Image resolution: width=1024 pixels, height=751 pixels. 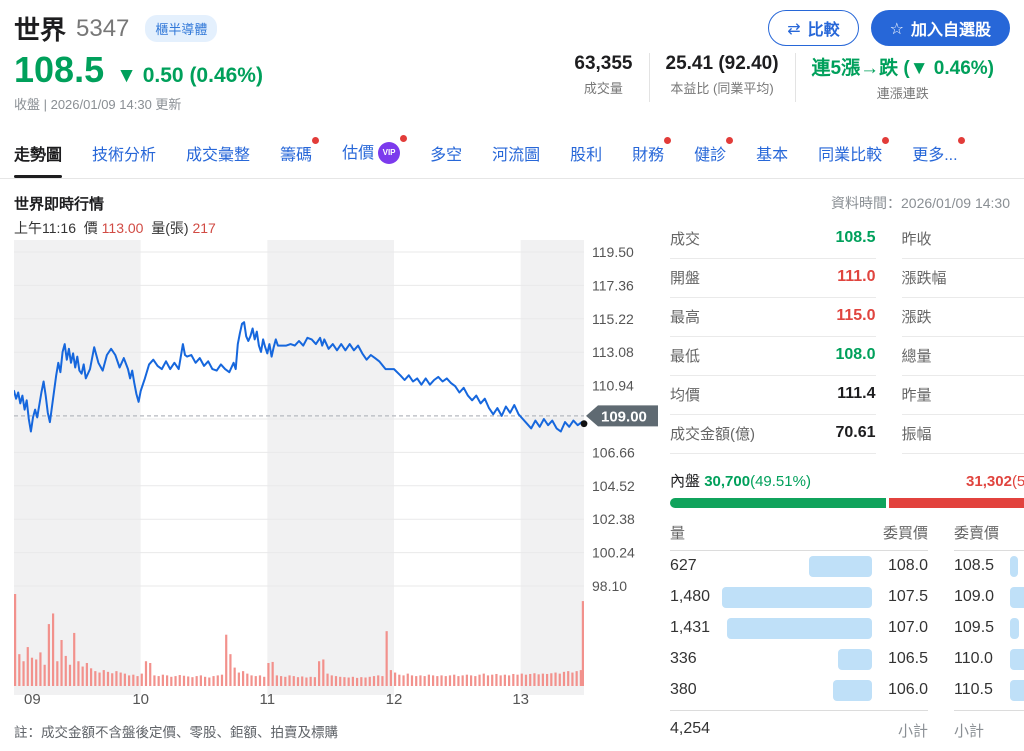 I want to click on y-axis-label: 100.24, so click(x=613, y=552).